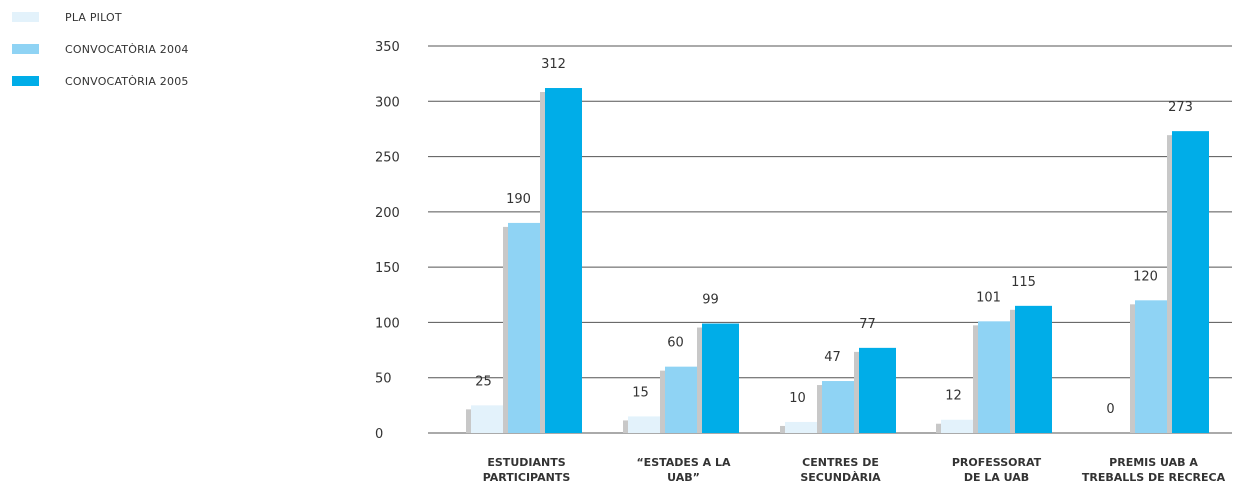 The width and height of the screenshot is (1244, 487). What do you see at coordinates (387, 102) in the screenshot?
I see `y-tick-label: 300` at bounding box center [387, 102].